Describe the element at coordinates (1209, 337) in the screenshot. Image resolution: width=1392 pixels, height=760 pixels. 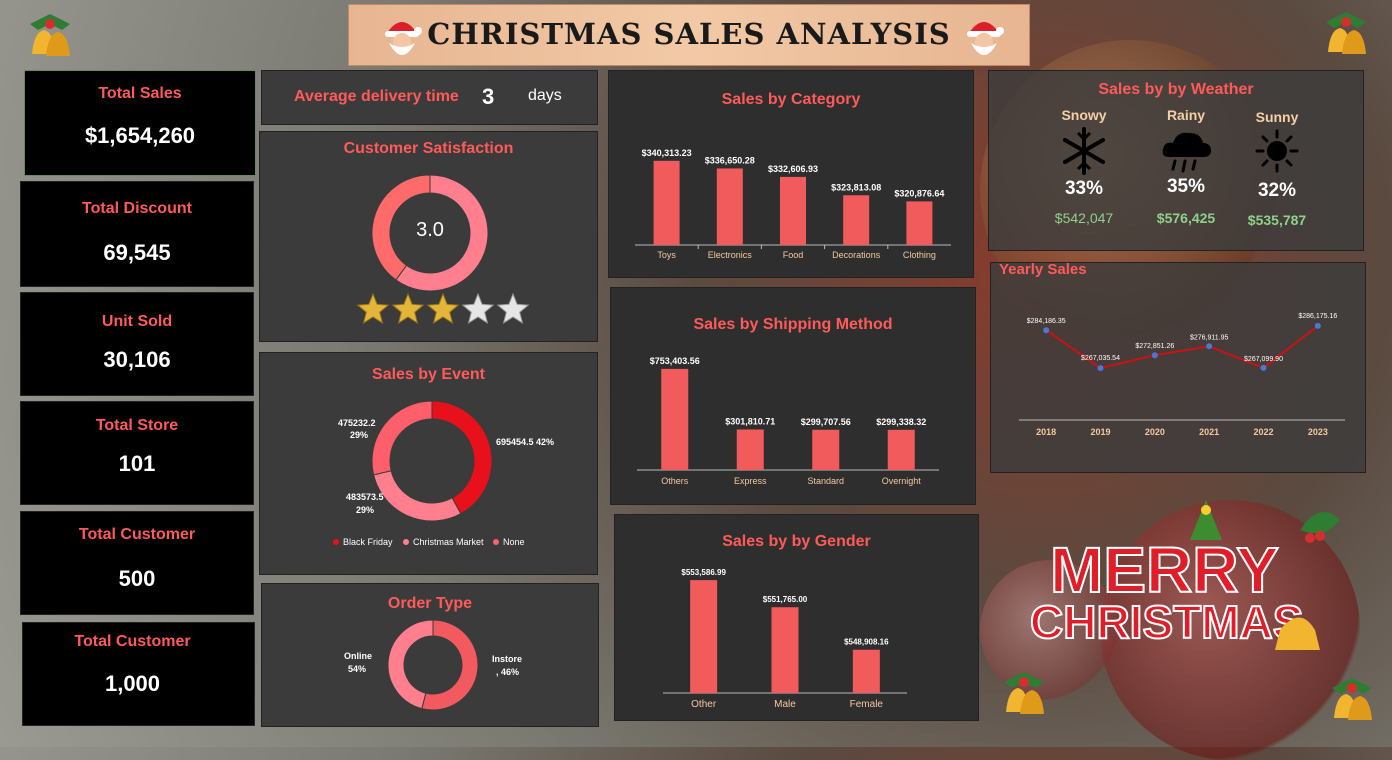
I see `data-label: $276,911.95` at that location.